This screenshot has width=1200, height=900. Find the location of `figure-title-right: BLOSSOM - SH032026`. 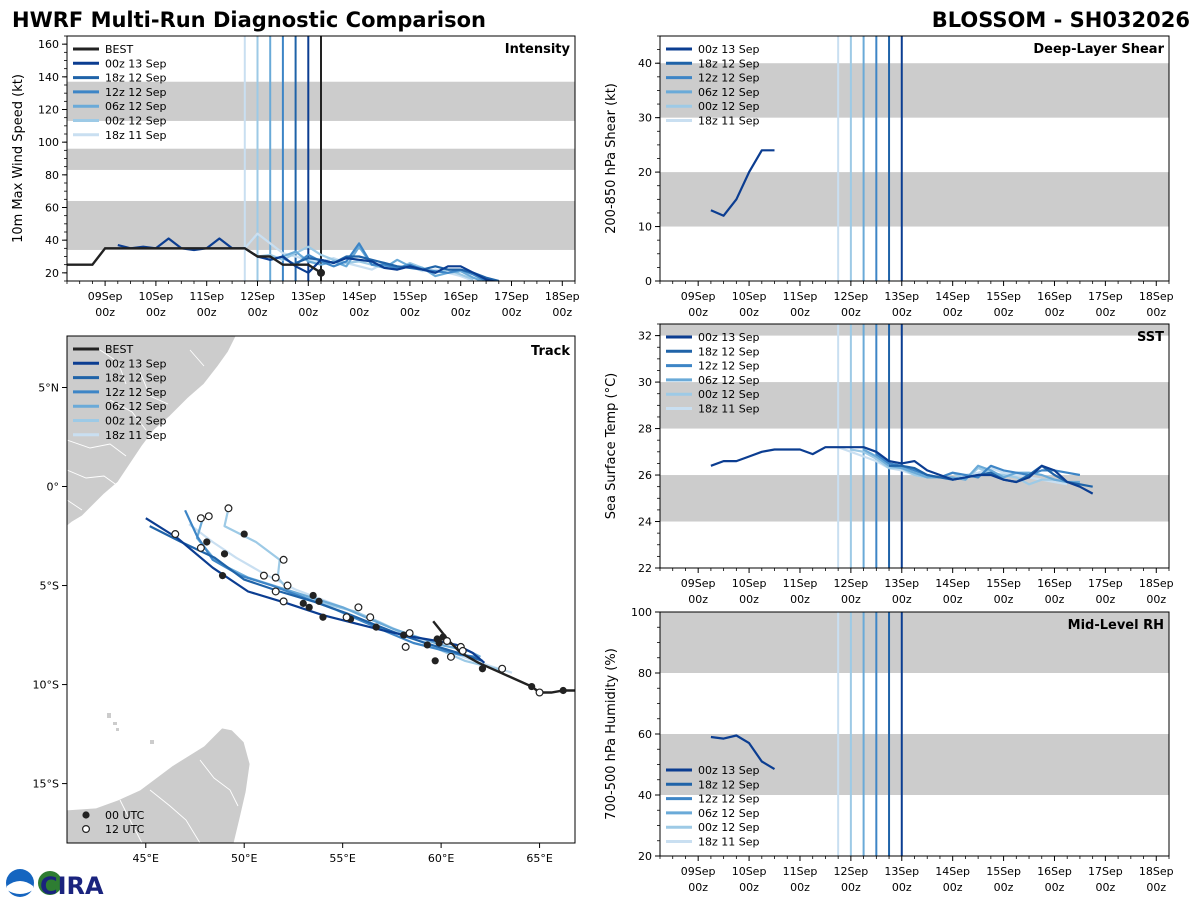

figure-title-right: BLOSSOM - SH032026 is located at coordinates (1061, 20).